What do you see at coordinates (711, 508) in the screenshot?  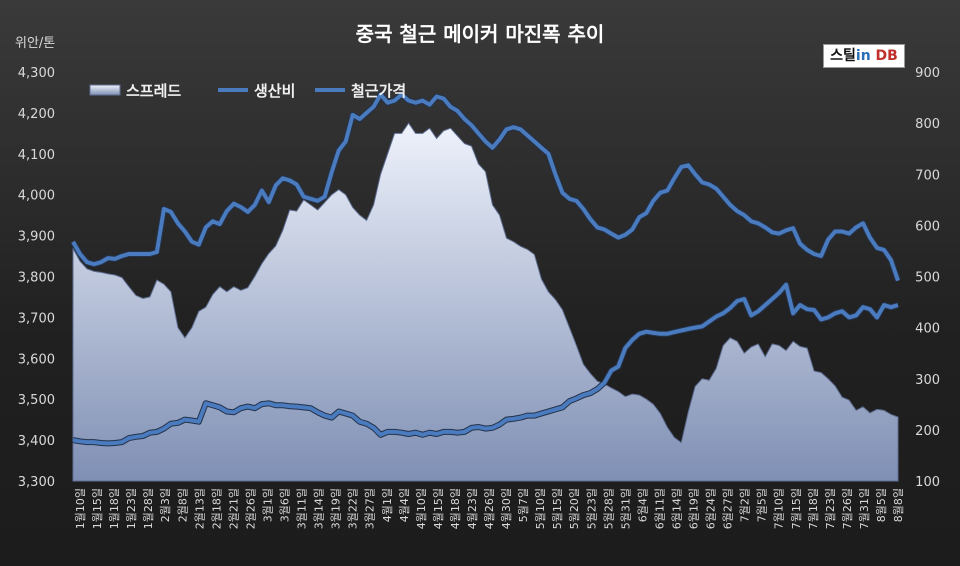 I see `x-tick-label: 6월24일` at bounding box center [711, 508].